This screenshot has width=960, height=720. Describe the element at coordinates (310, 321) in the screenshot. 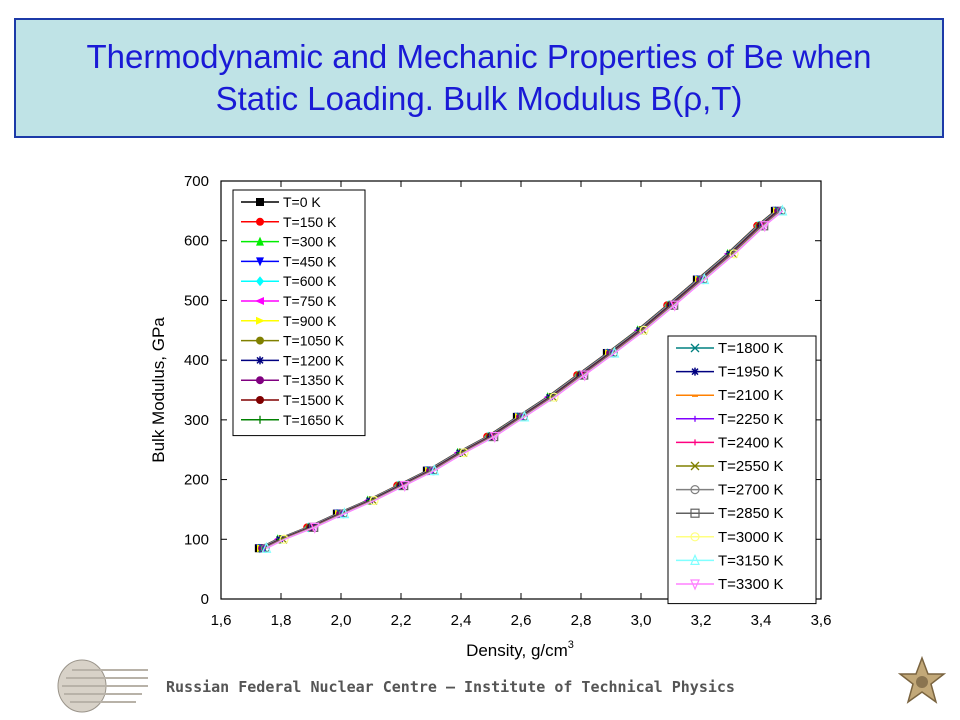

I see `legend-label: T=900 K` at that location.